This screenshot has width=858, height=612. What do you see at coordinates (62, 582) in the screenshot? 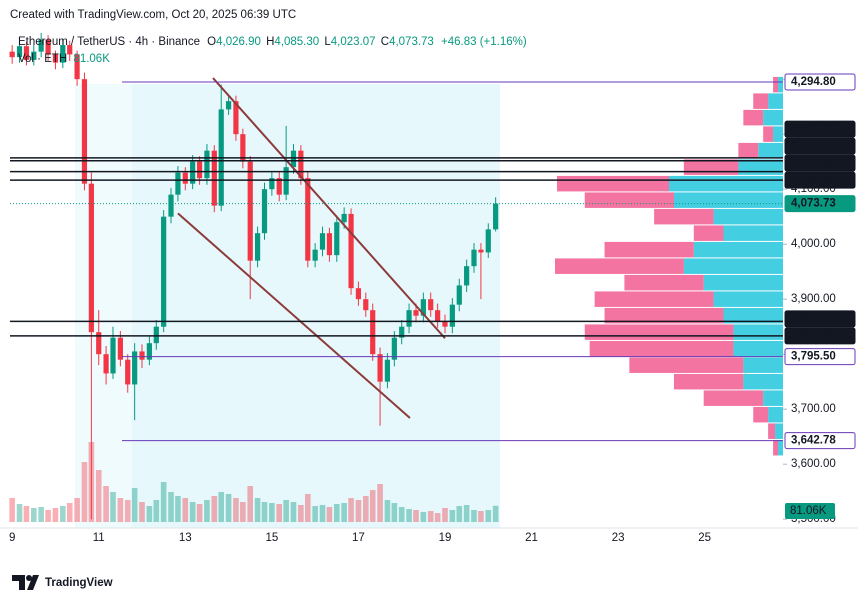
I see `brand-logo: TradingView` at bounding box center [62, 582].